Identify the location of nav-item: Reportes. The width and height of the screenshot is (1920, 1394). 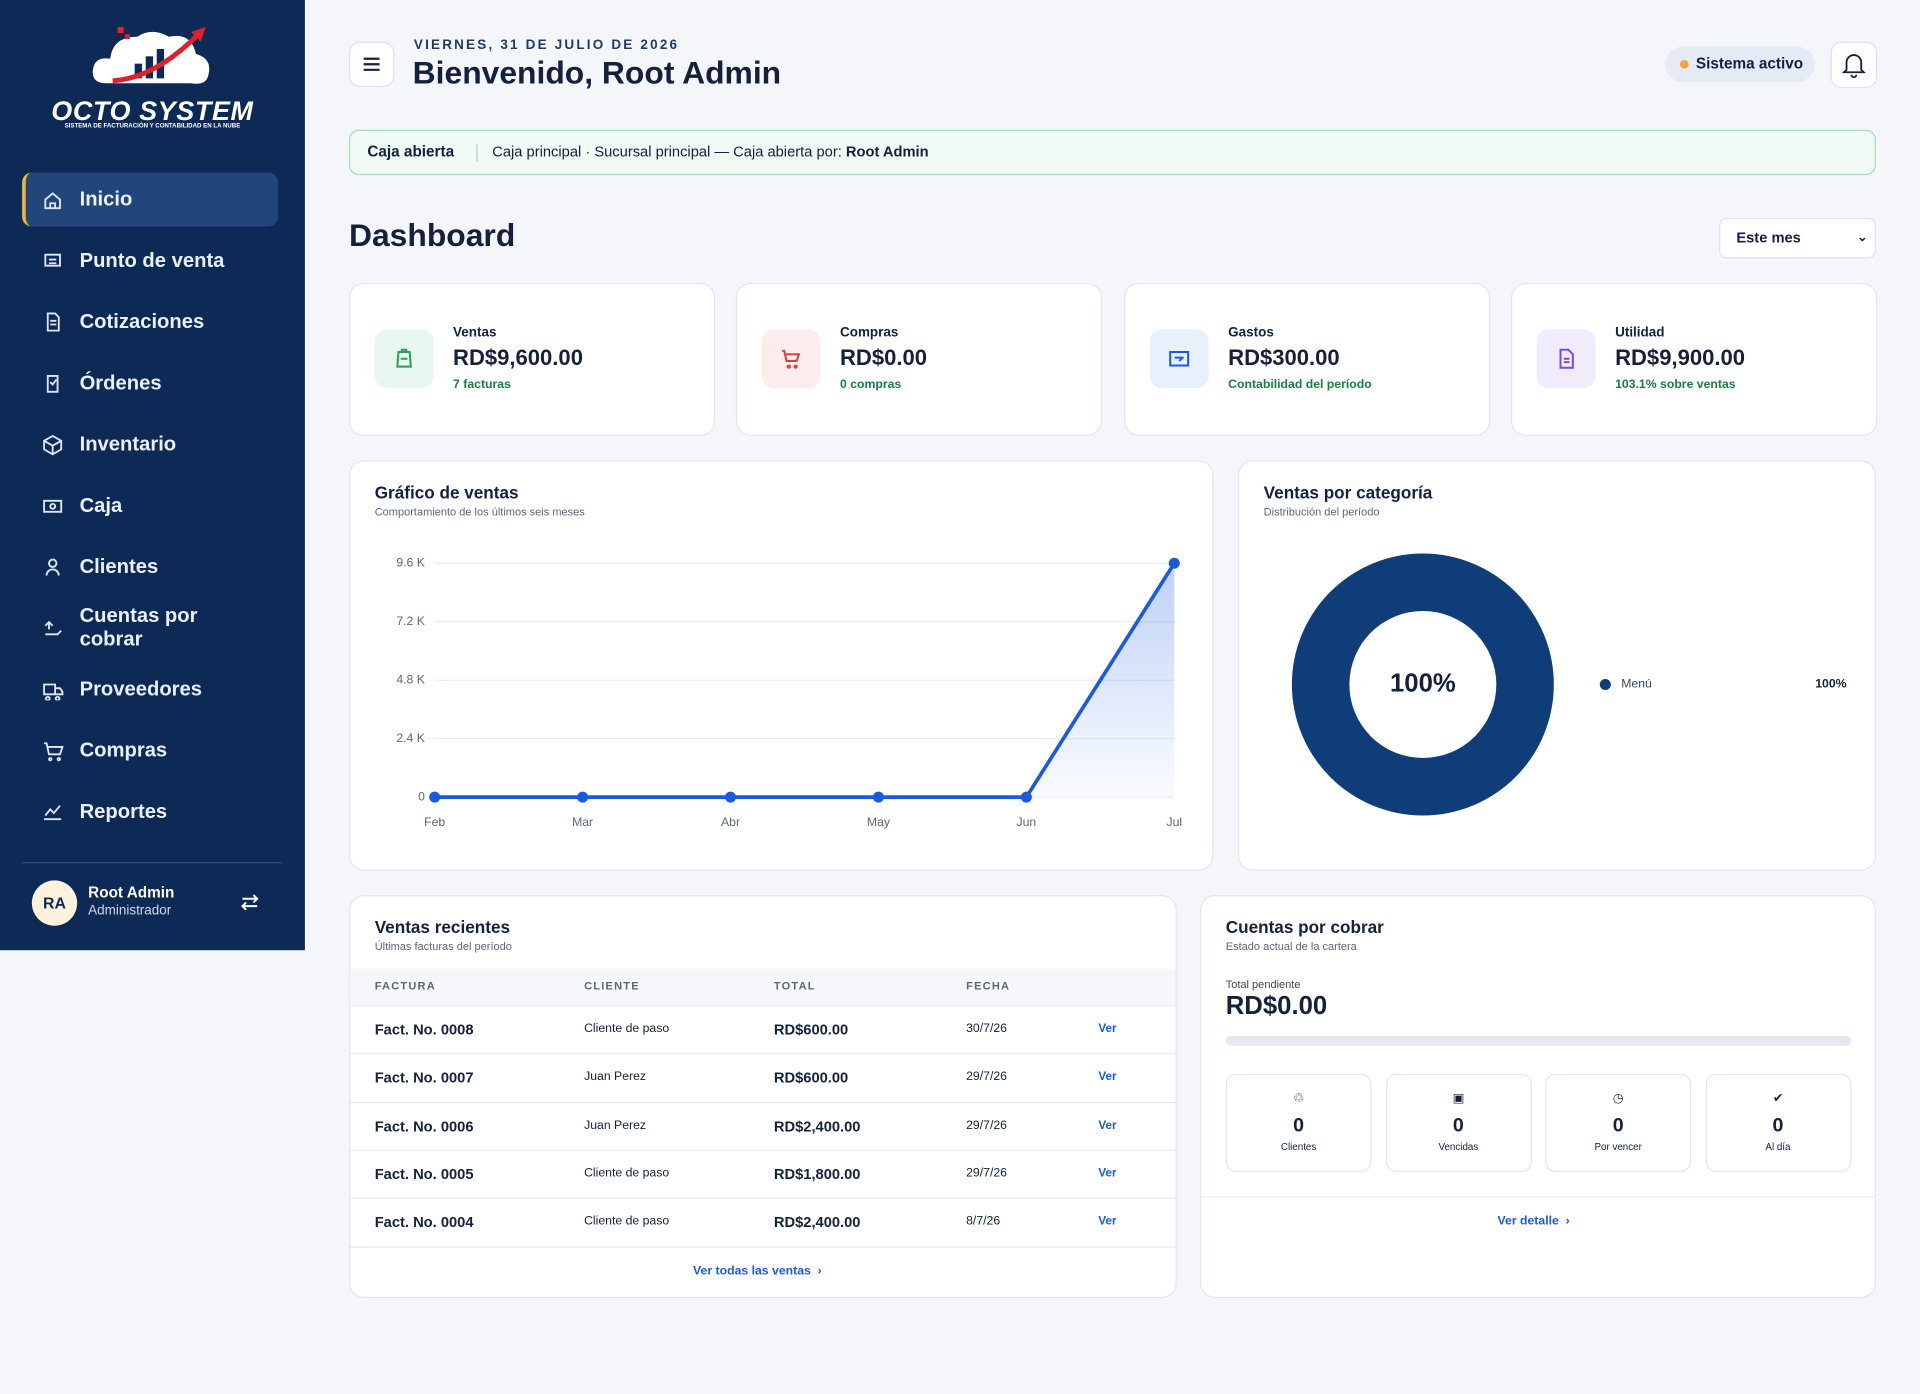
(150, 812).